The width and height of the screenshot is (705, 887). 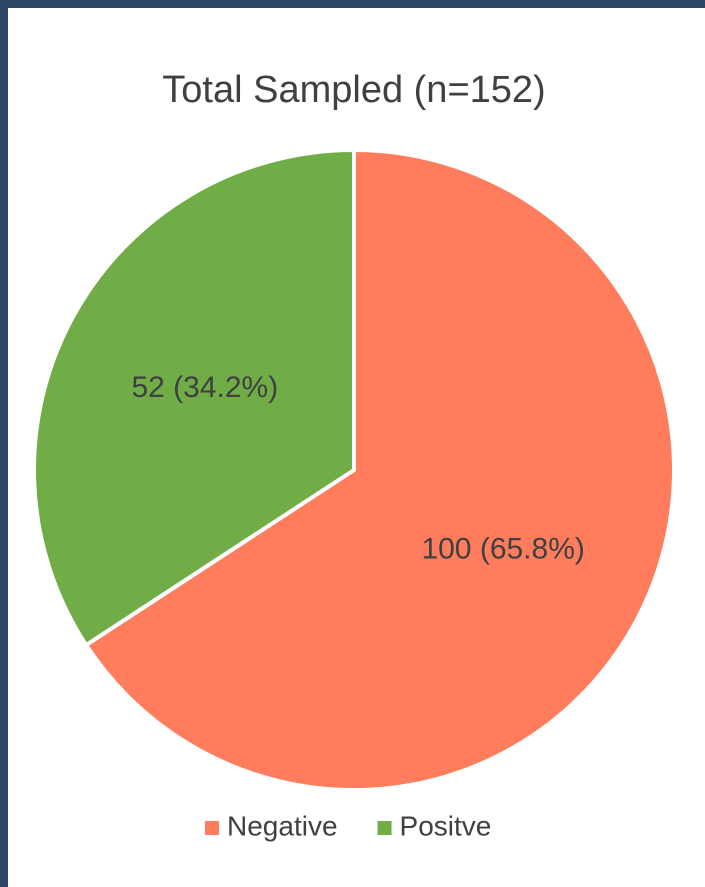 What do you see at coordinates (446, 825) in the screenshot?
I see `legend-label: Positve` at bounding box center [446, 825].